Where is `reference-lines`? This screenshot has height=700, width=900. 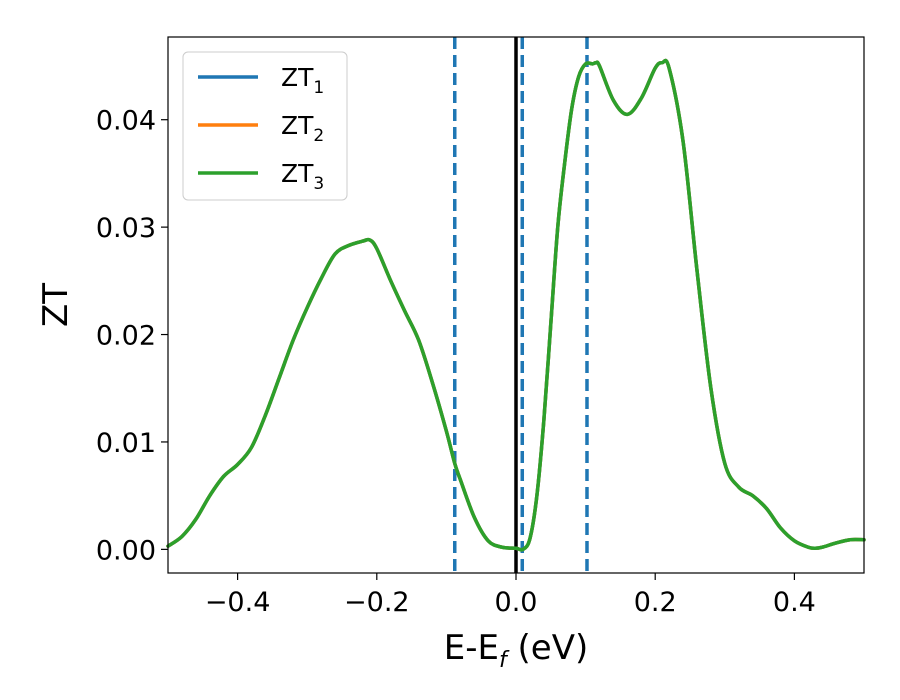
reference-lines is located at coordinates (521, 305).